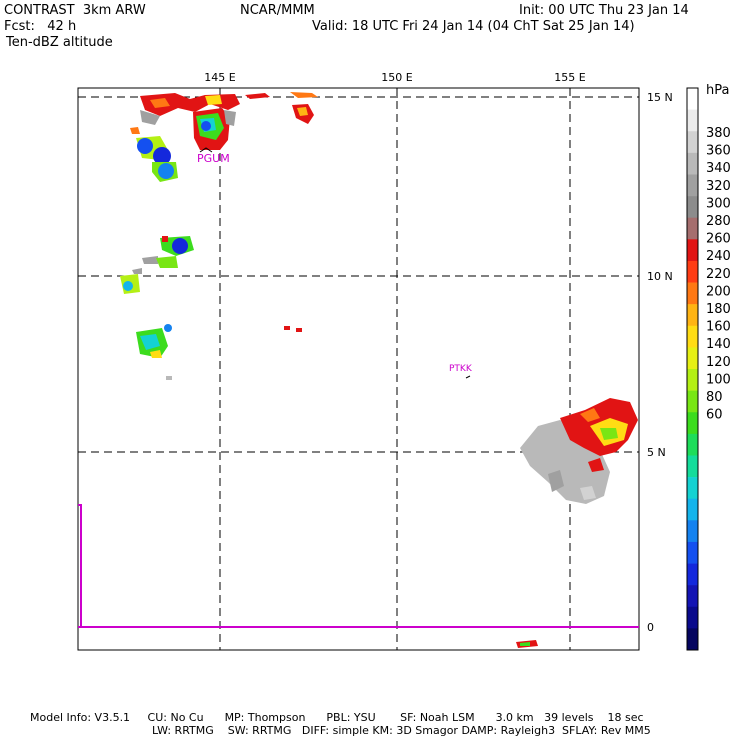  I want to click on colorbar-level-label: 120, so click(718, 362).